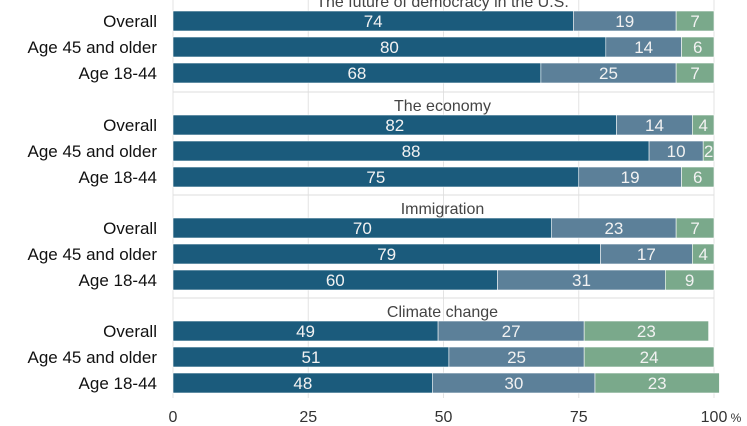 The height and width of the screenshot is (426, 747). Describe the element at coordinates (335, 280) in the screenshot. I see `data-label: 60` at that location.